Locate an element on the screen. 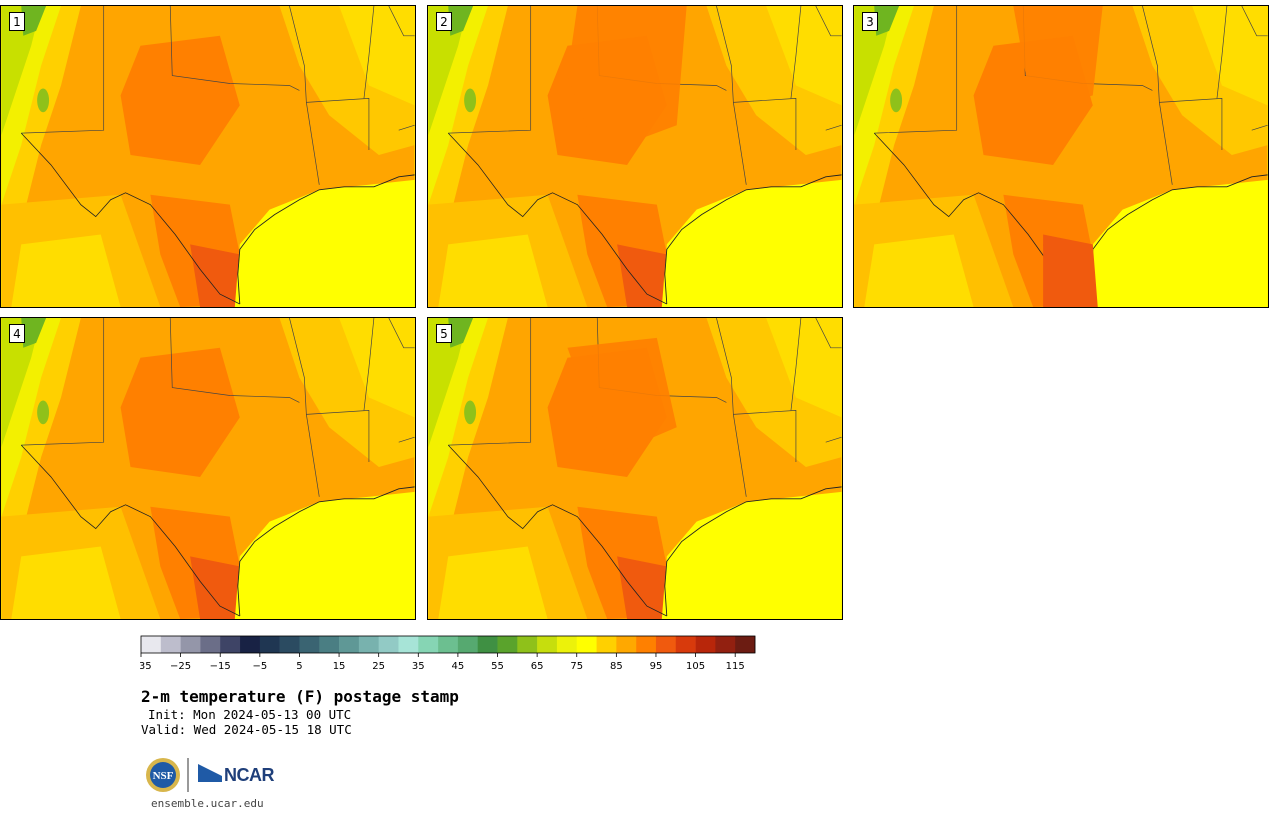 This screenshot has height=815, width=1280. colorbar-tick-label: 55 is located at coordinates (497, 666).